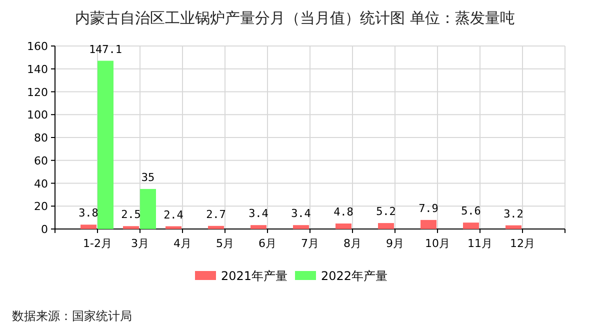 The image size is (590, 330). I want to click on y-tick-label: 120, so click(37, 92).